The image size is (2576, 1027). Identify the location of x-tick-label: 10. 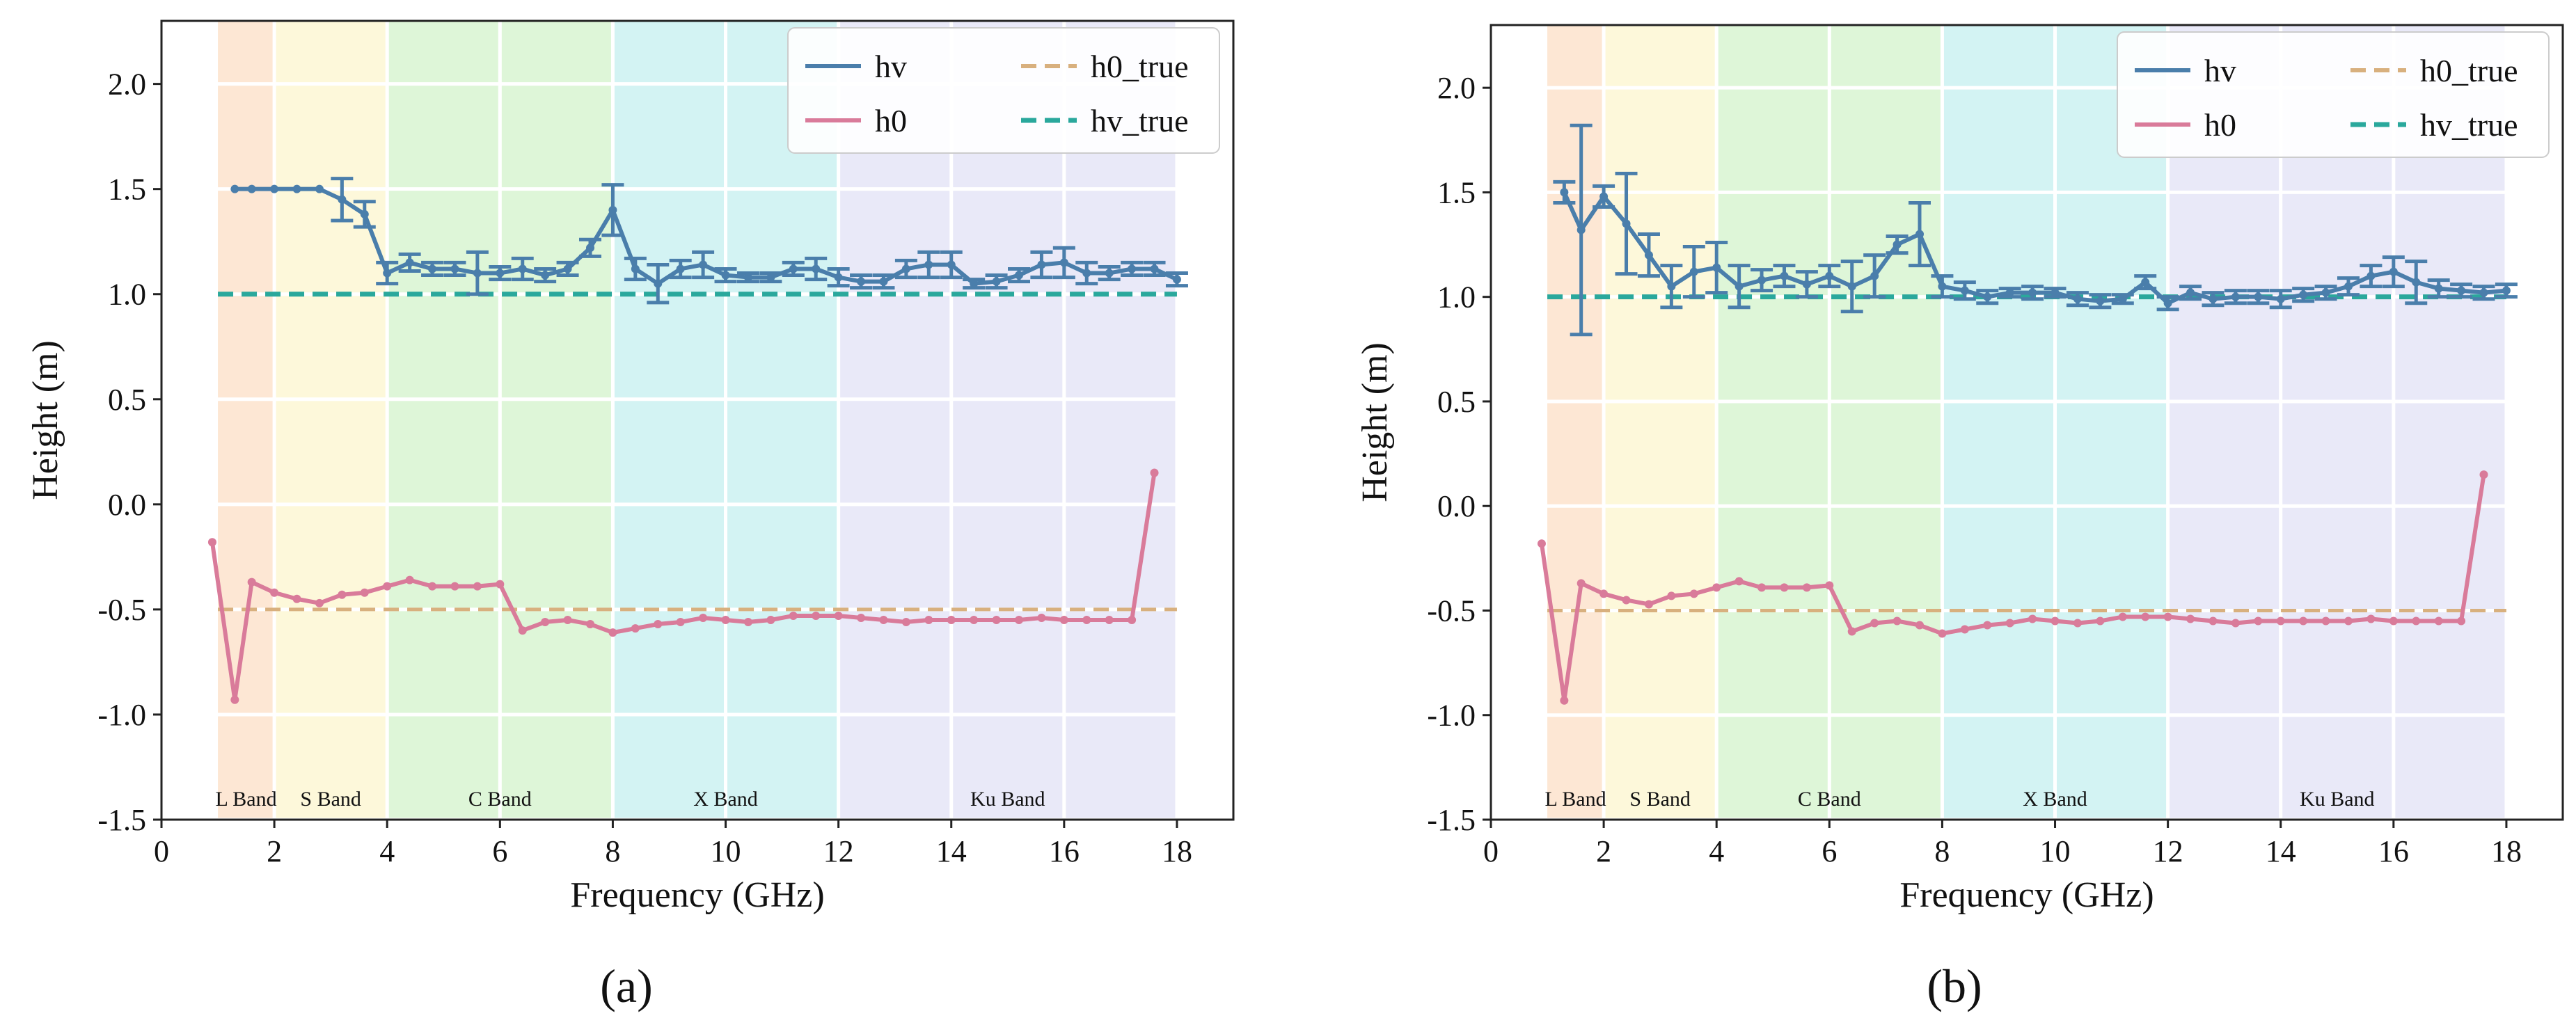
(2055, 851).